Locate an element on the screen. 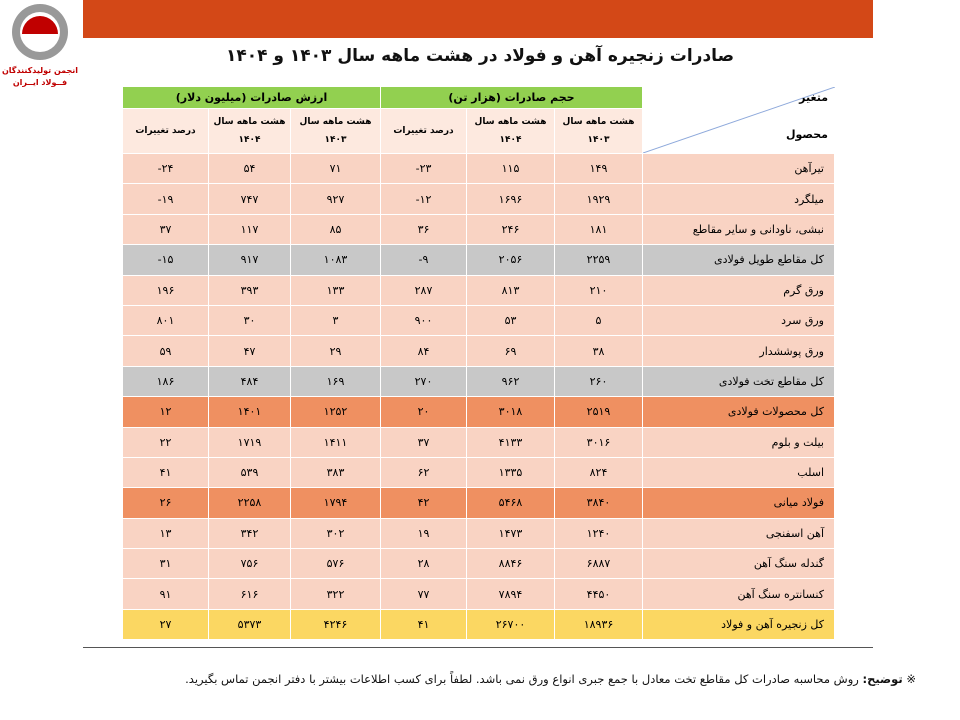 The image size is (960, 720). value-cell: ۳۱ is located at coordinates (165, 564).